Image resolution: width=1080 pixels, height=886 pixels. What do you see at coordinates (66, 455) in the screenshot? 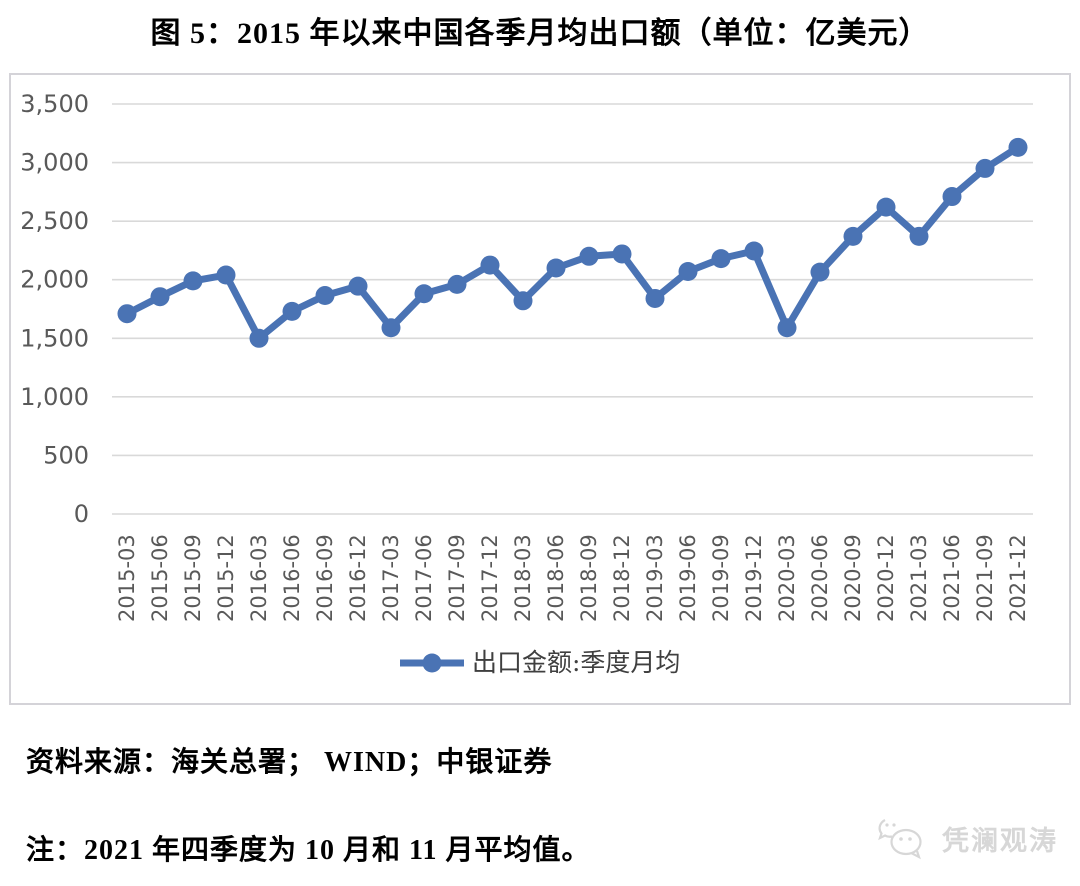
I see `svg-text: 500` at bounding box center [66, 455].